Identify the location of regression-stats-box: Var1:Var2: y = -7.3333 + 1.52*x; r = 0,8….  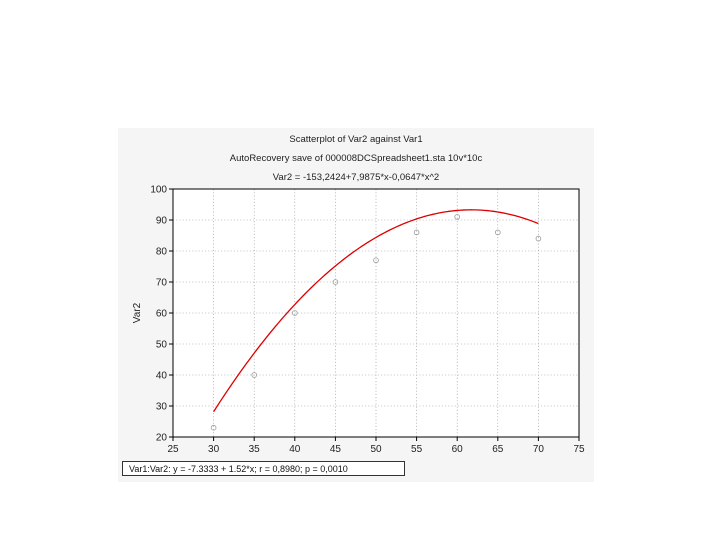
(263, 468).